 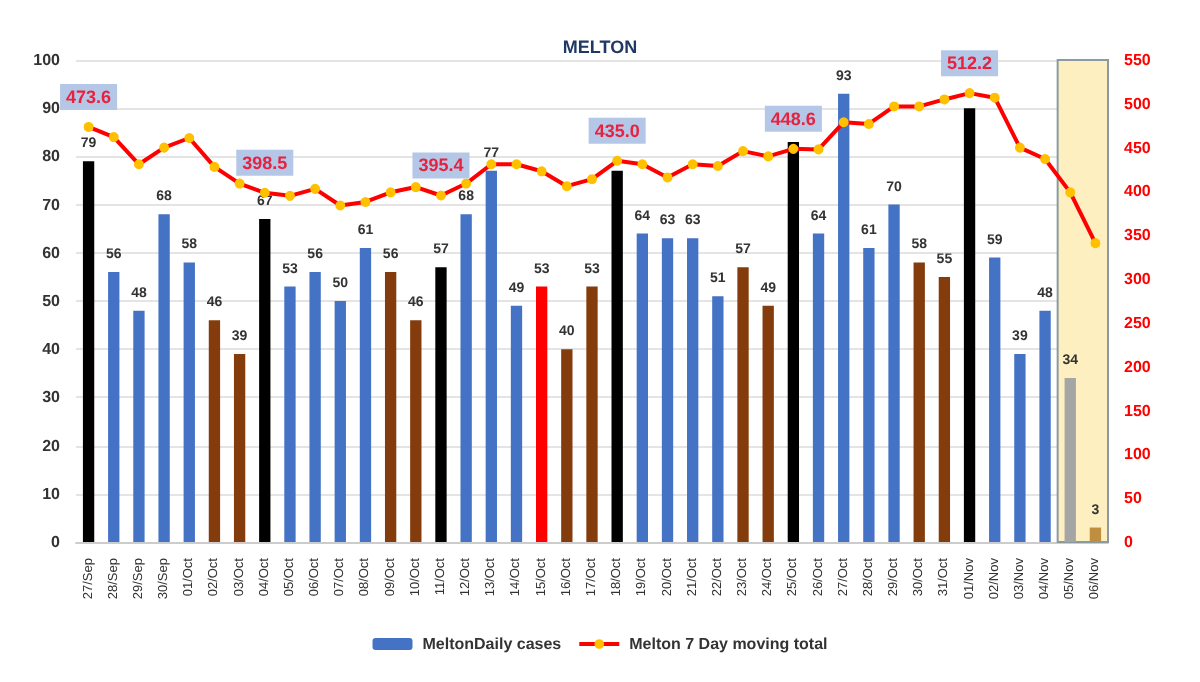 I want to click on y-tick-label: 90, so click(x=52, y=108).